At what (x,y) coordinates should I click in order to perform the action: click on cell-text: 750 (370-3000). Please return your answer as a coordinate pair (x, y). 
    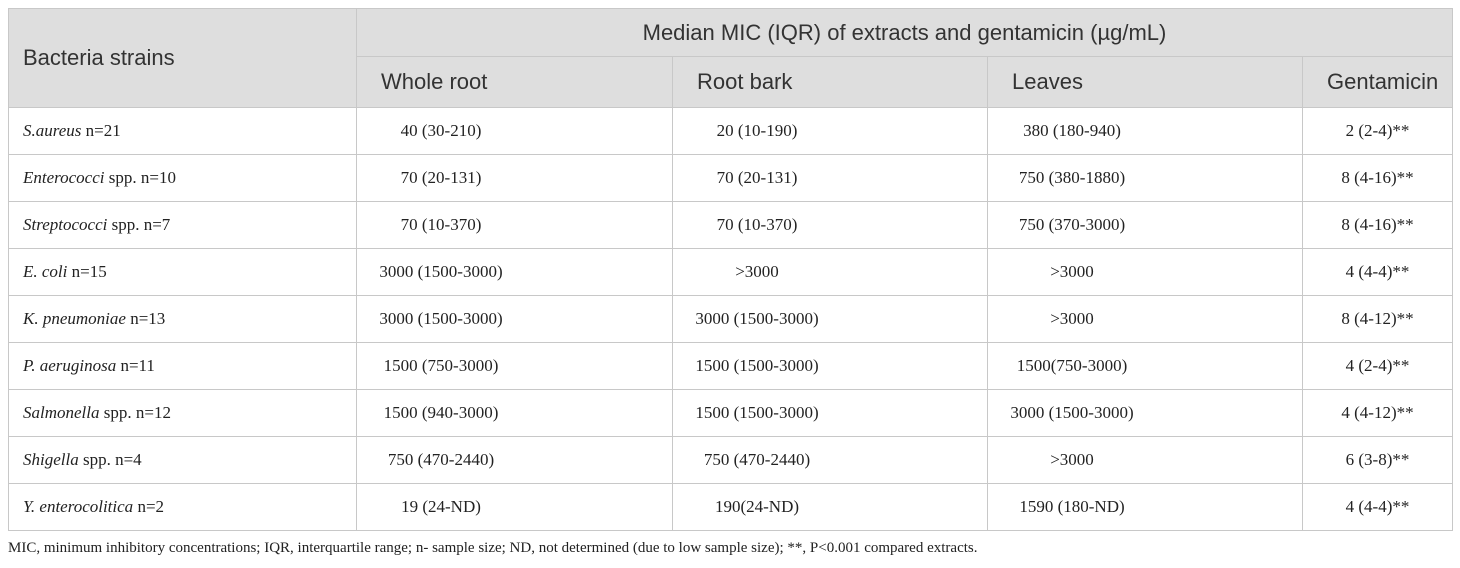
    Looking at the image, I should click on (1072, 224).